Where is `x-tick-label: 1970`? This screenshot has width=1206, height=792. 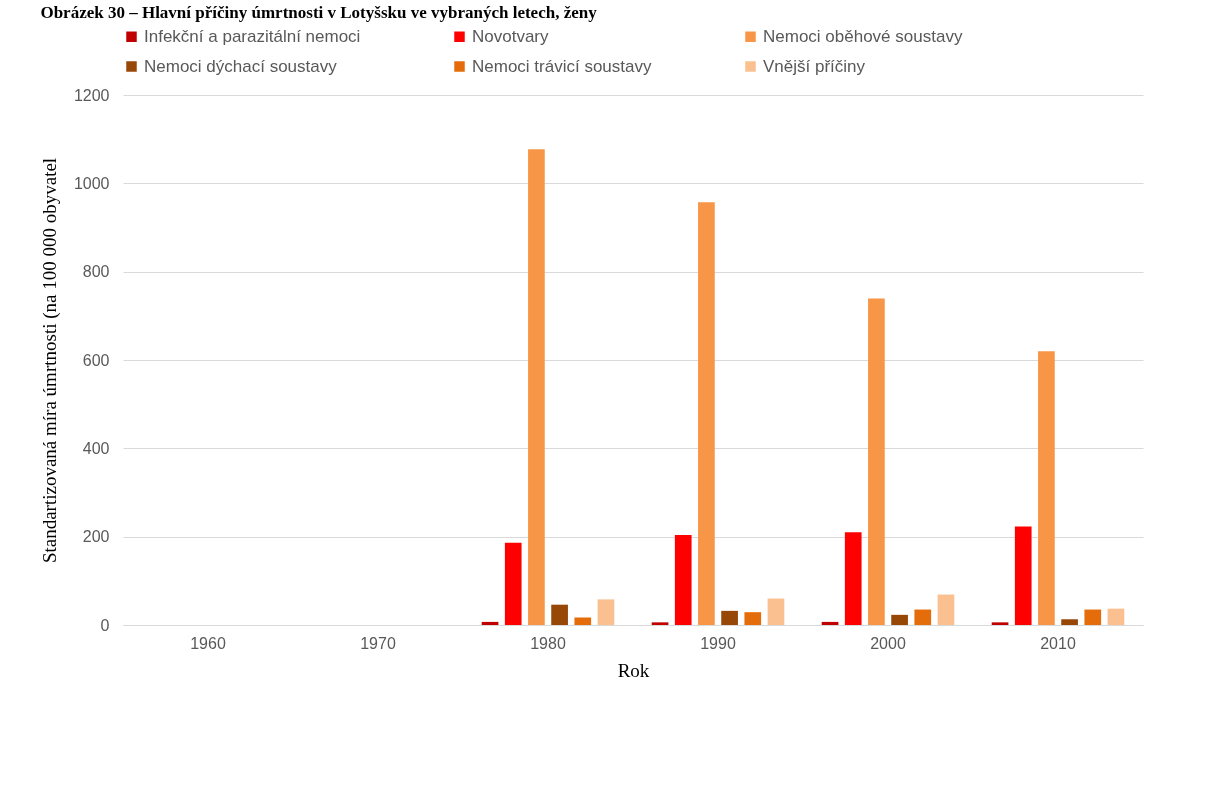 x-tick-label: 1970 is located at coordinates (378, 643).